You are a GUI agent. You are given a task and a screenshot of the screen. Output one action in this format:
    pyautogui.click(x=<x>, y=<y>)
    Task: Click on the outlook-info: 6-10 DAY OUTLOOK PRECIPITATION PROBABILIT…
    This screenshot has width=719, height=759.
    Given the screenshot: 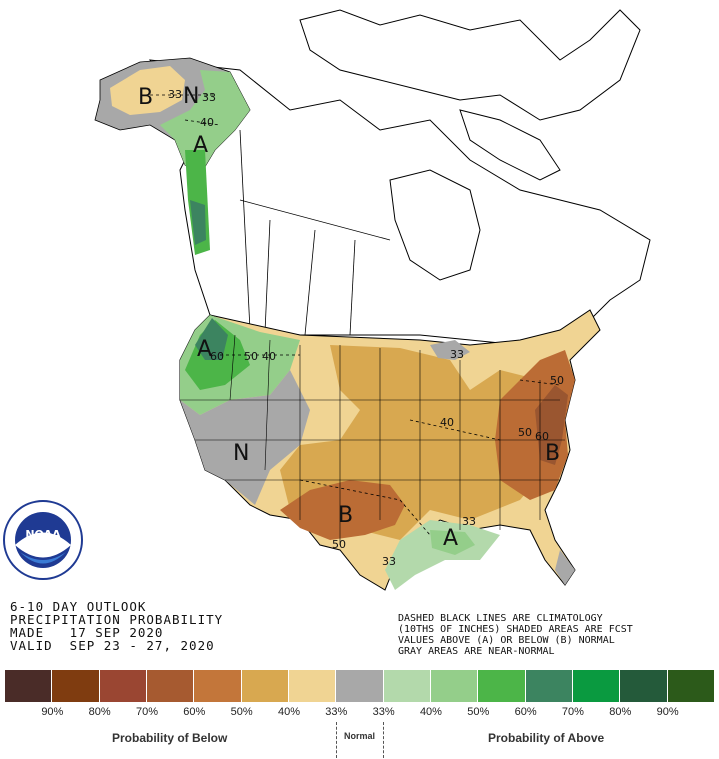 What is the action you would take?
    pyautogui.click(x=116, y=626)
    